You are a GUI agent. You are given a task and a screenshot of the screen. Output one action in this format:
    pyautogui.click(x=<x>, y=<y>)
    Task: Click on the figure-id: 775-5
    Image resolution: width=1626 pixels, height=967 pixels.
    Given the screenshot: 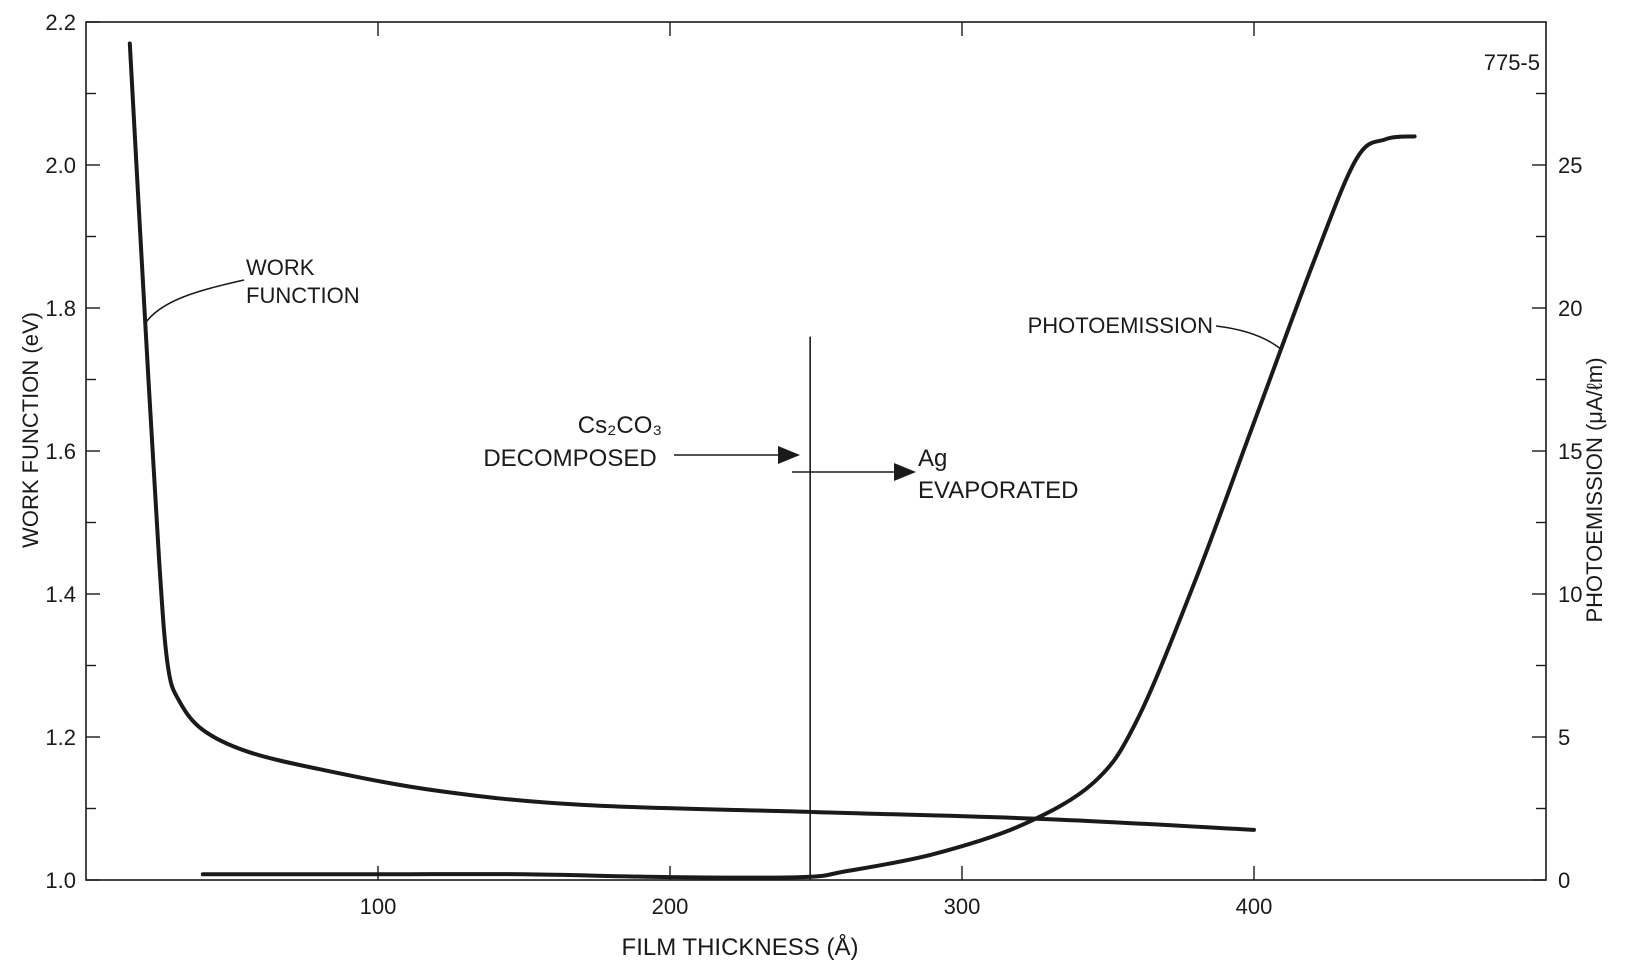 What is the action you would take?
    pyautogui.click(x=1512, y=62)
    